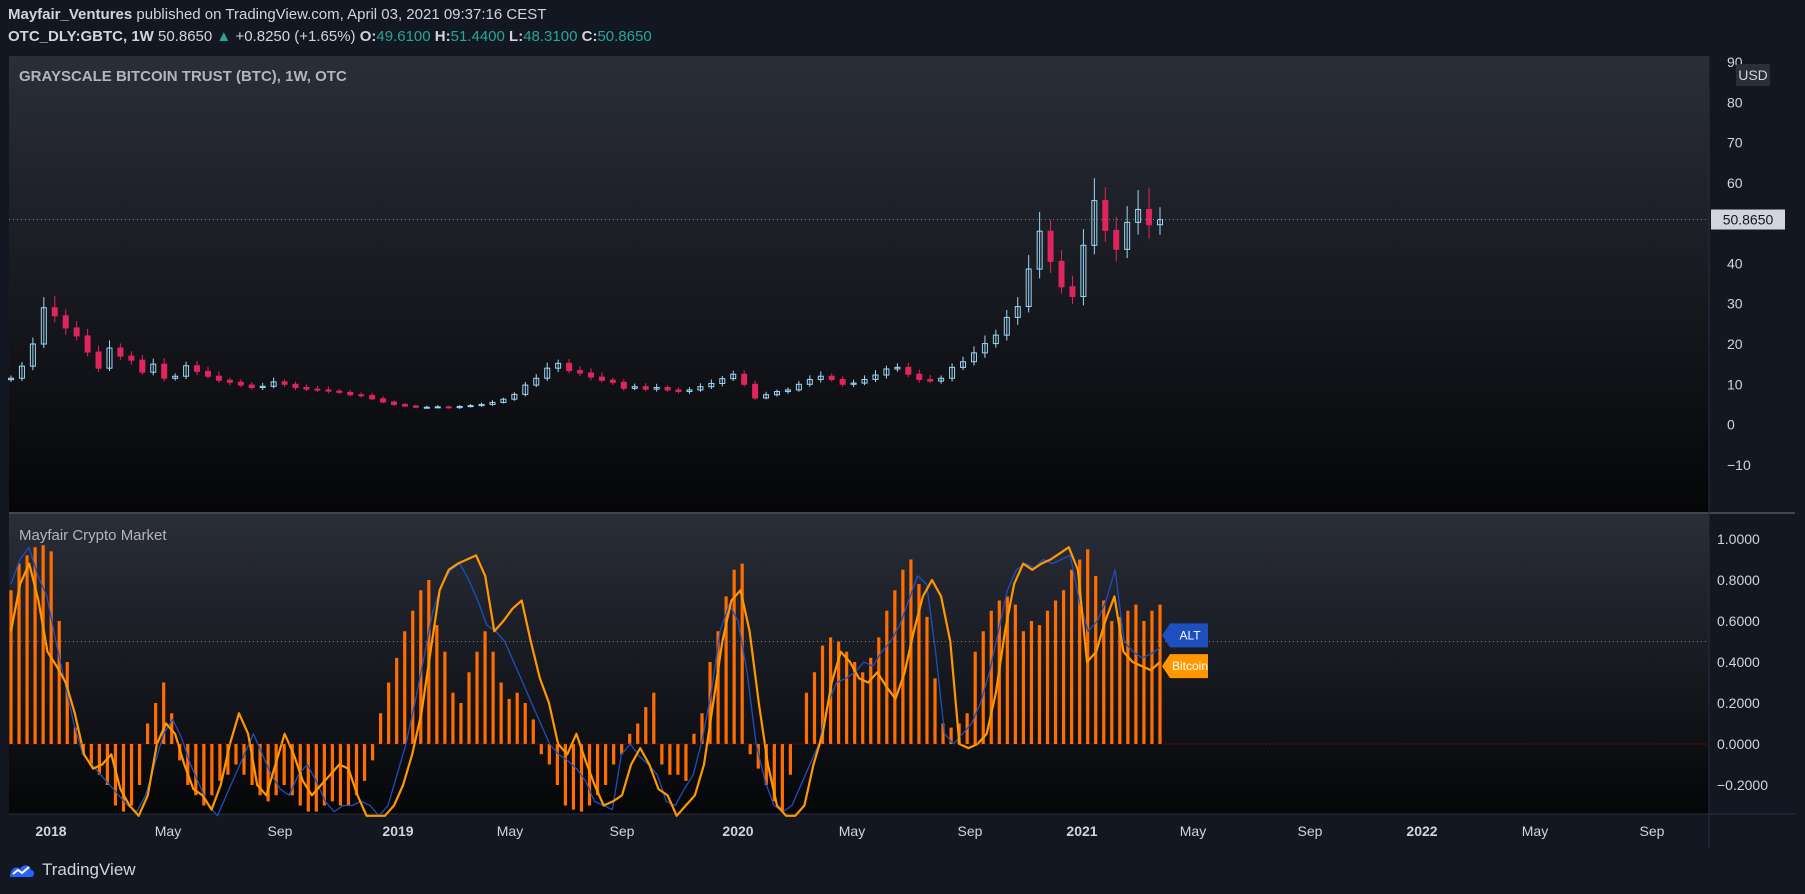  Describe the element at coordinates (295, 36) in the screenshot. I see `price-change: +0.8250 (+1.65%)` at that location.